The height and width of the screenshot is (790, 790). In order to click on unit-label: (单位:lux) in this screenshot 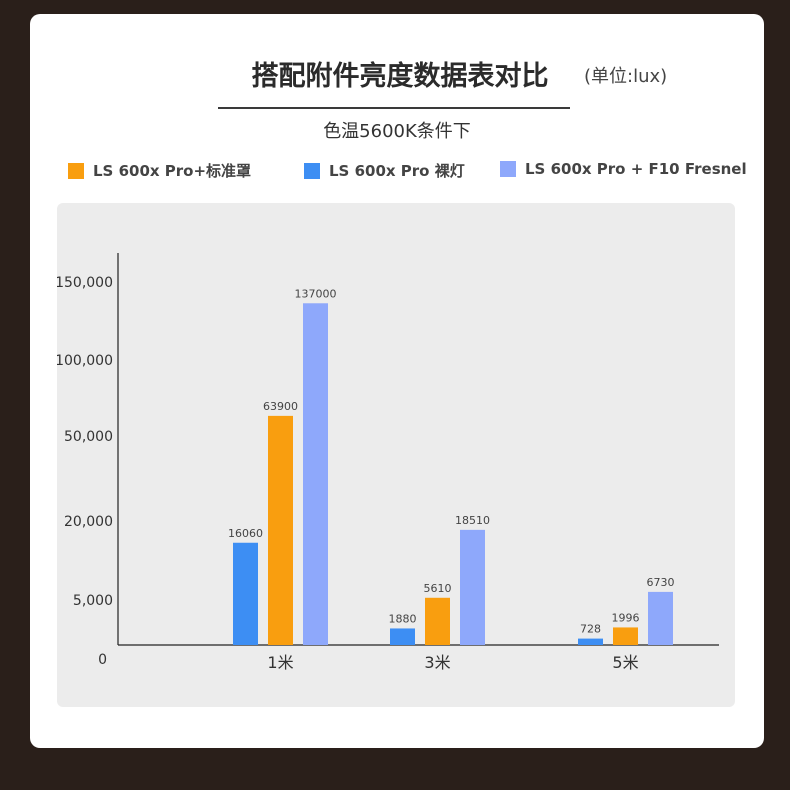, I will do `click(626, 76)`.